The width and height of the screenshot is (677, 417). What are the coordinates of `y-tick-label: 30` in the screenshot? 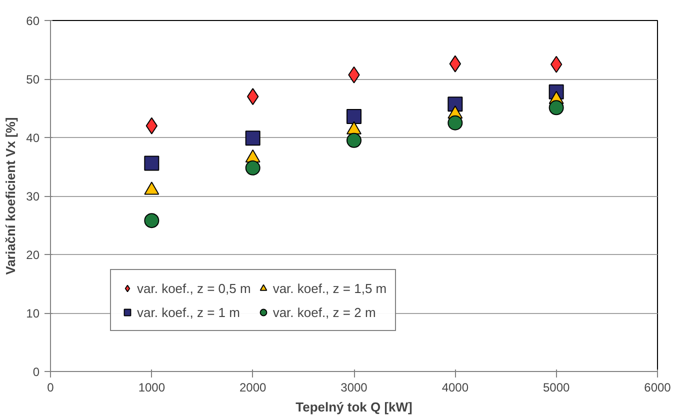 It's located at (33, 197).